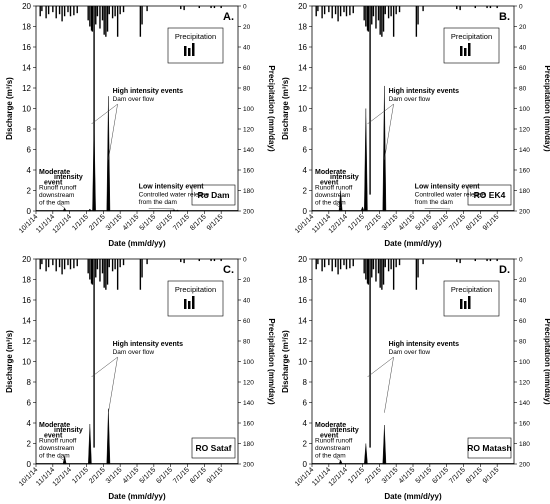 The width and height of the screenshot is (550, 504). Describe the element at coordinates (58, 187) in the screenshot. I see `annotation-text: Runoff runoff` at that location.